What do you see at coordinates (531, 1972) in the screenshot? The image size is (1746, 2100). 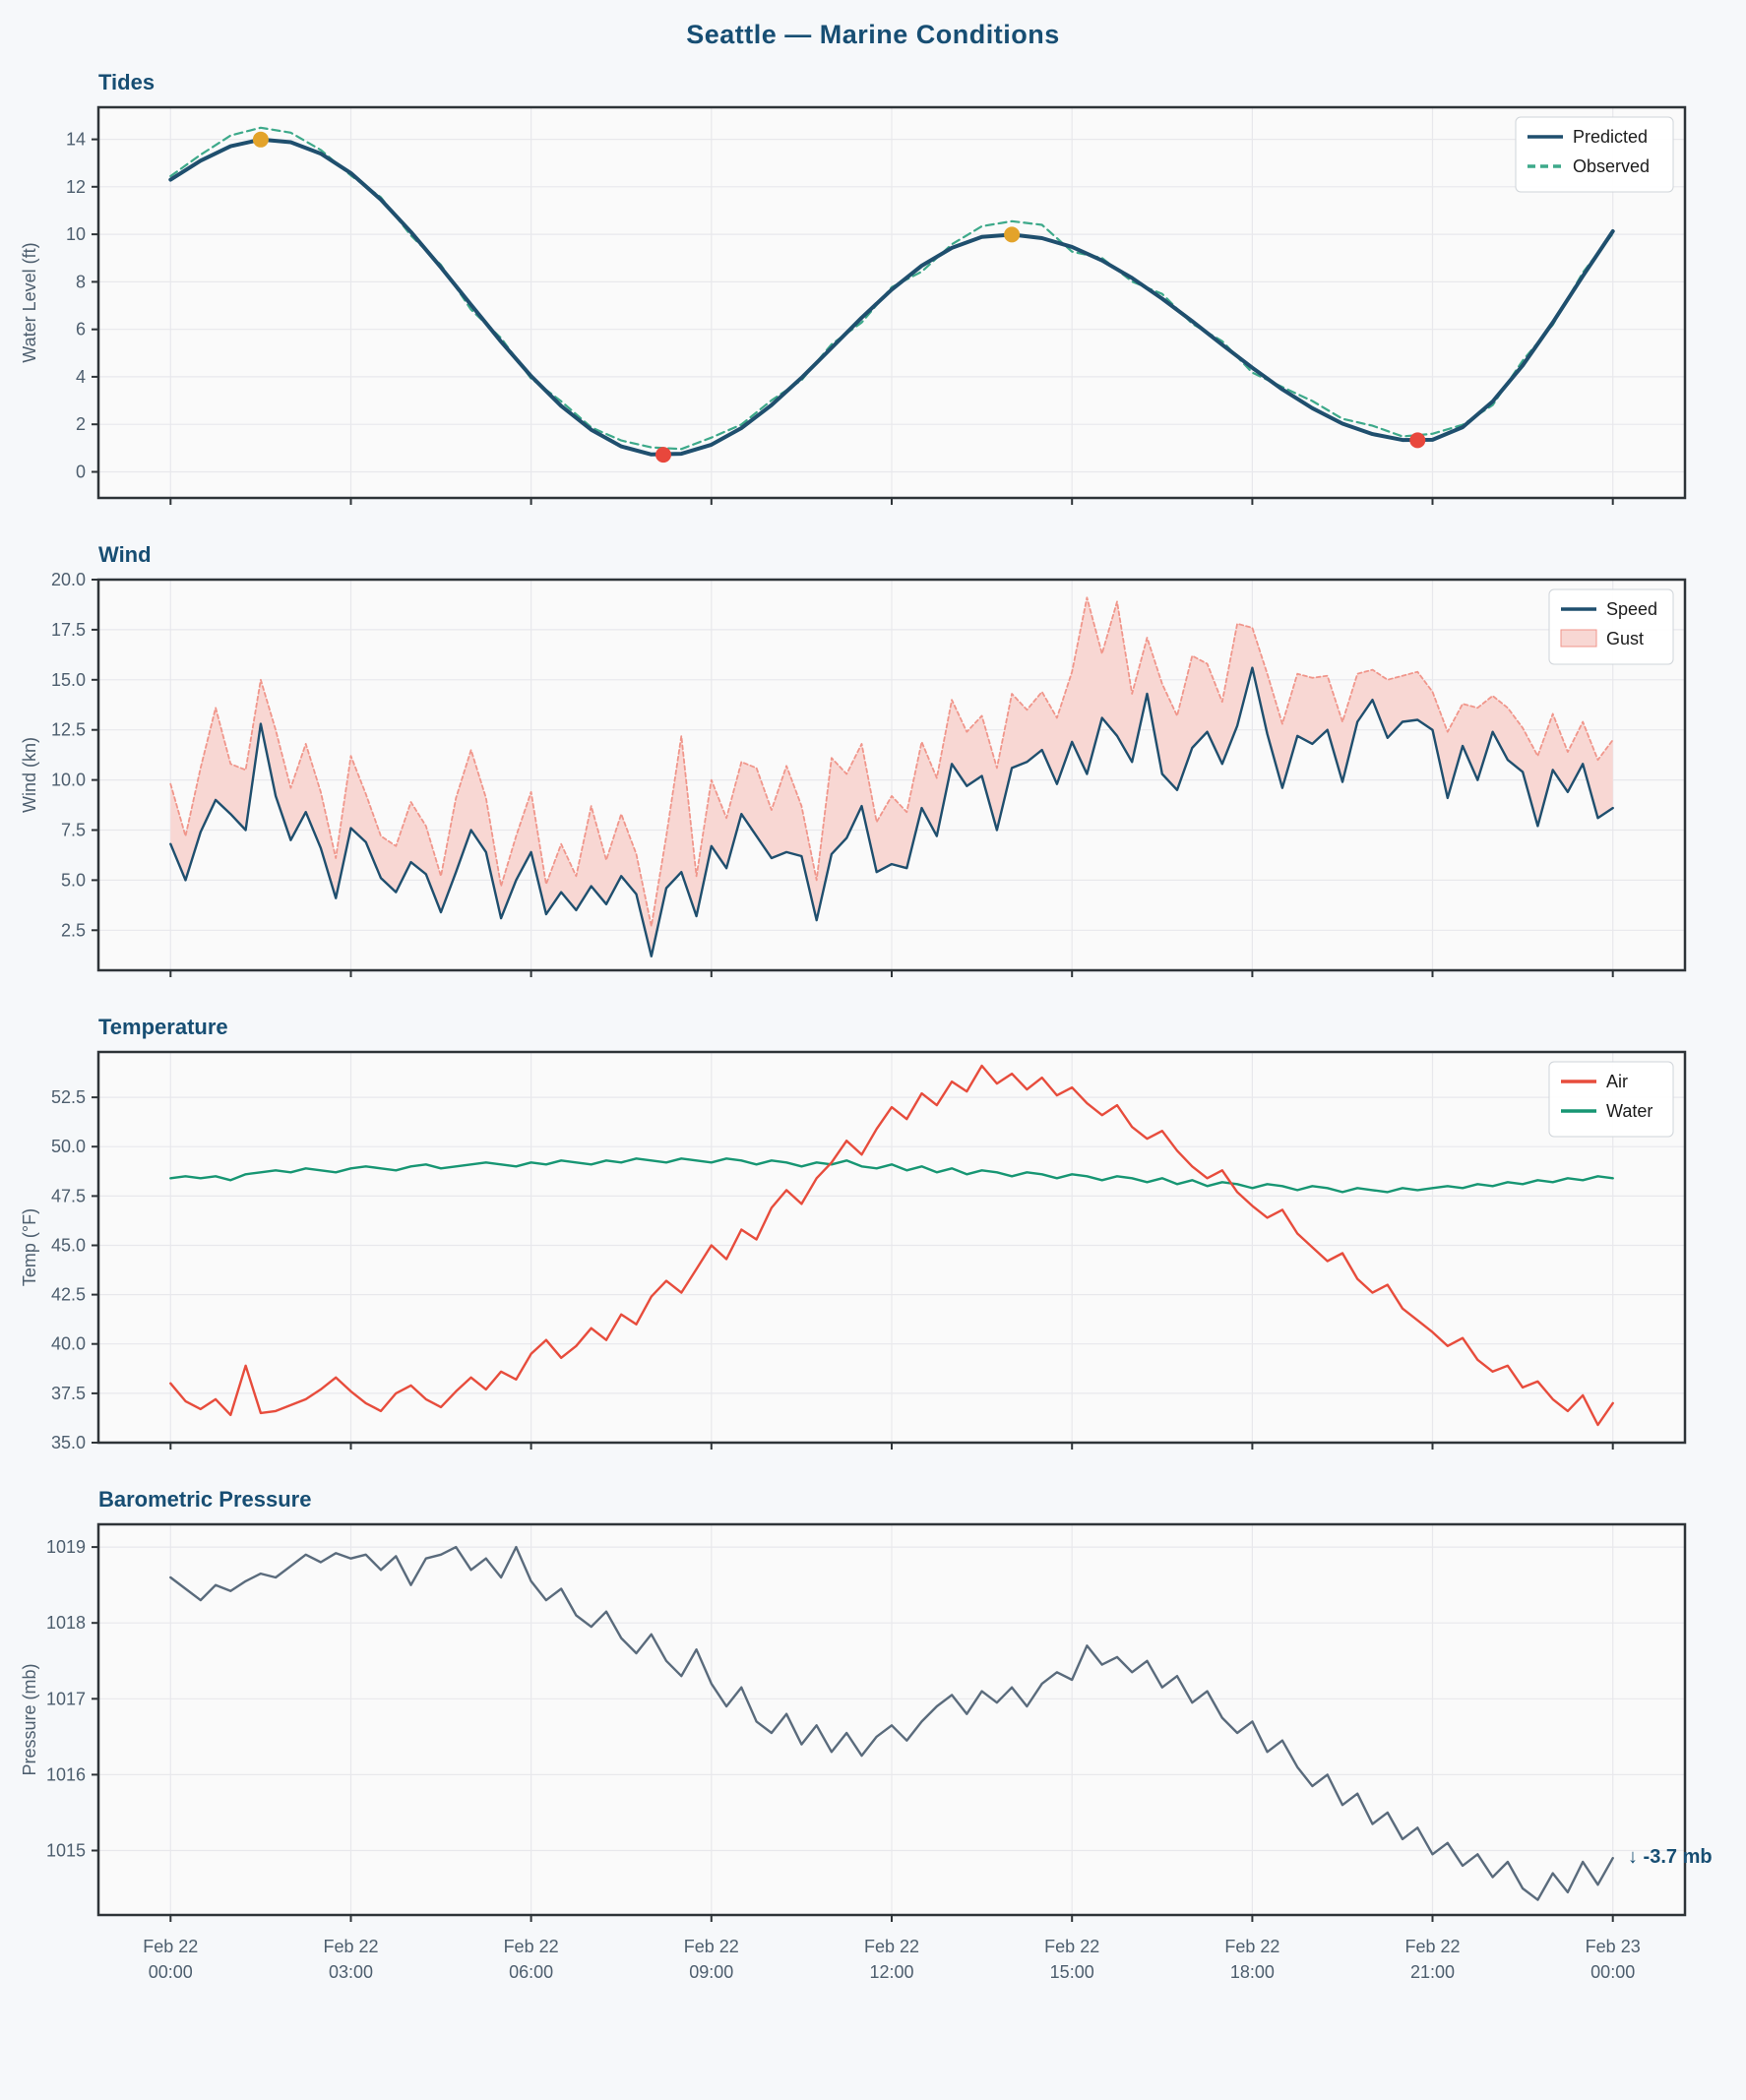 I see `svg-text: 06:00` at bounding box center [531, 1972].